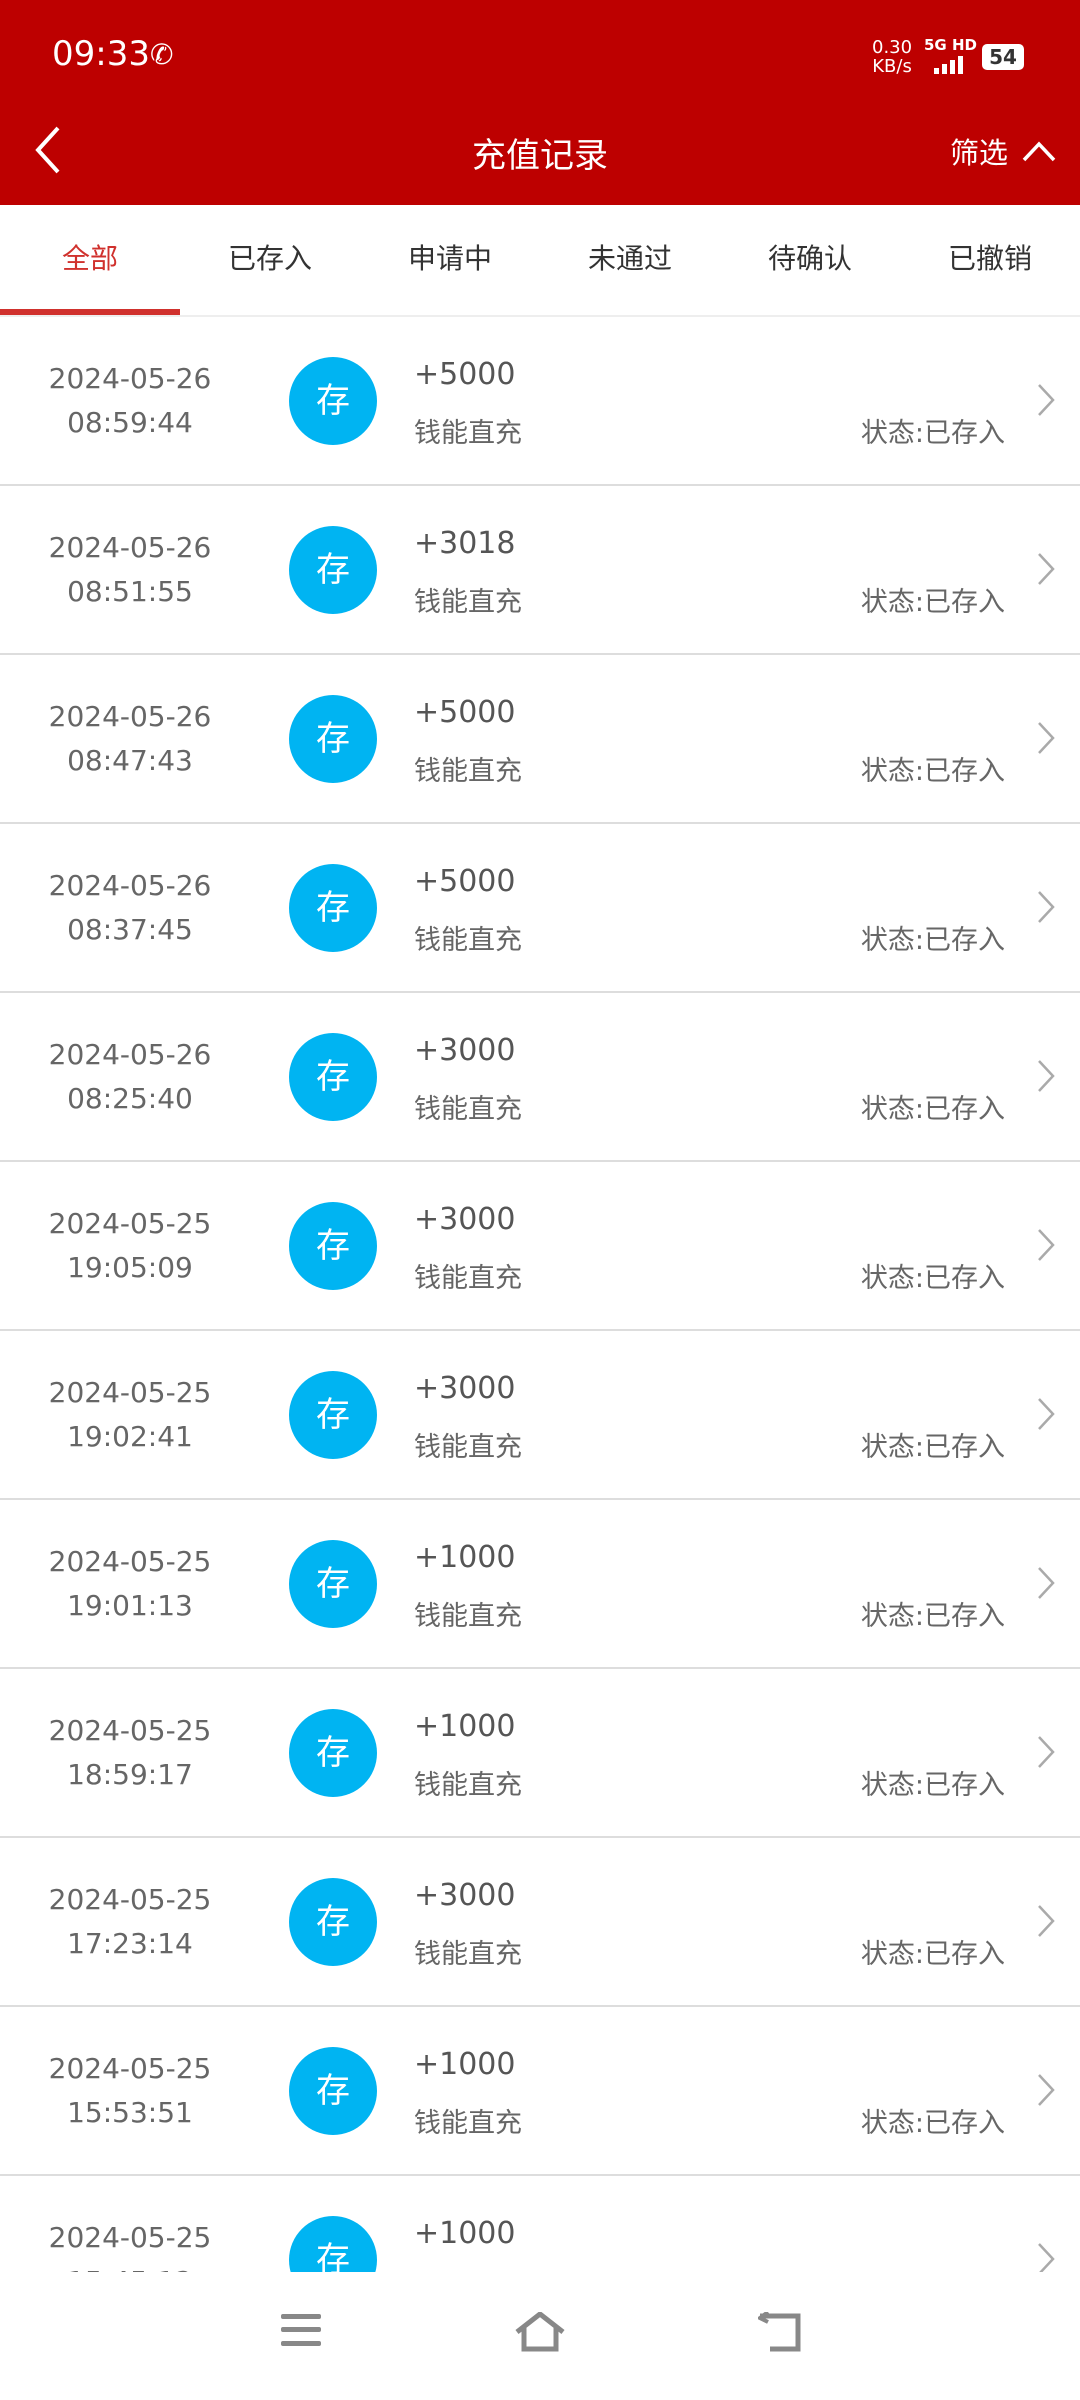 The height and width of the screenshot is (2400, 1080). I want to click on record-datetime: 2024-05-25 19:05:09, so click(130, 1245).